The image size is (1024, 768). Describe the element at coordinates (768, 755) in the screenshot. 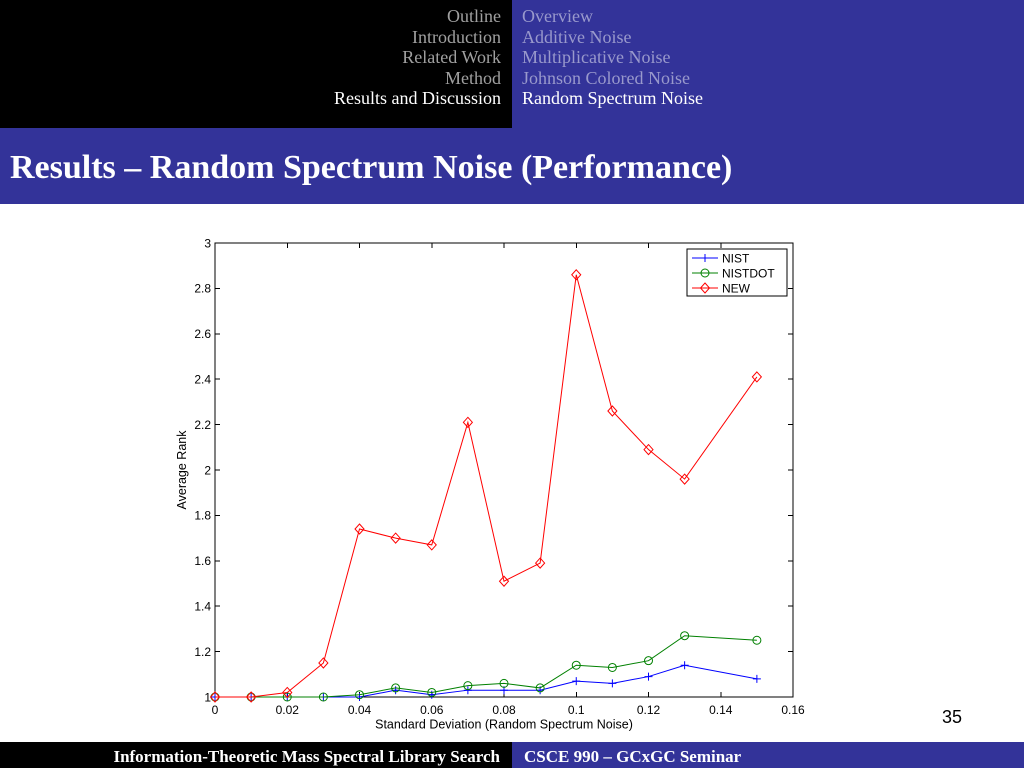

I see `footer-right-bar: CSCE 990 – GCxGC Seminar` at that location.